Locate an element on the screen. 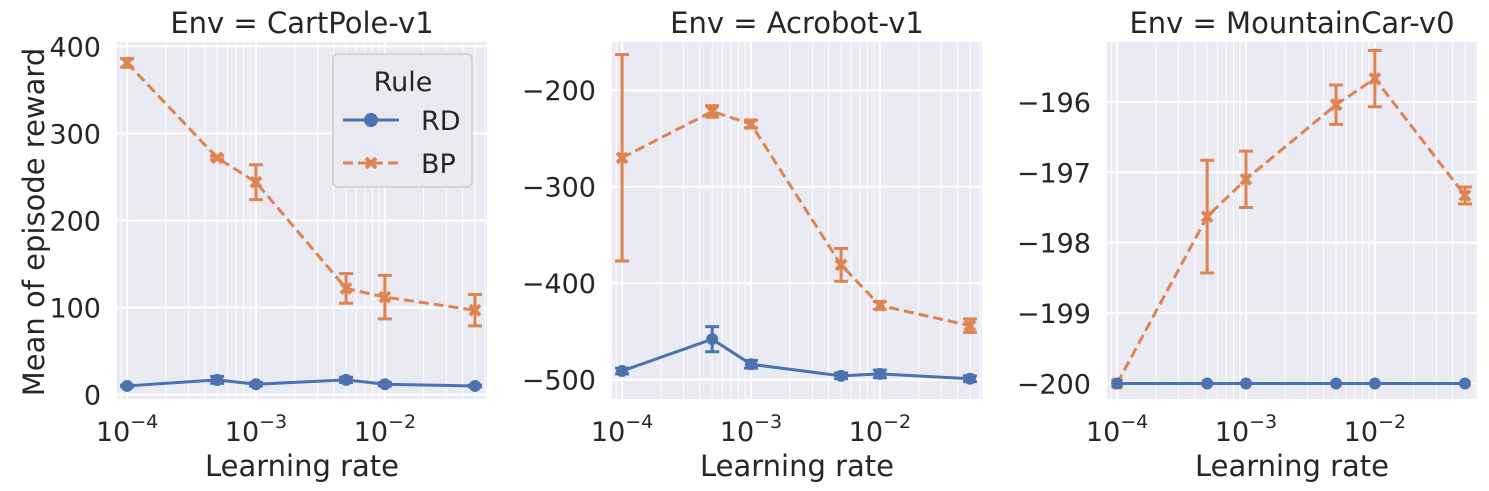  y-axis-label: Mean of episode reward is located at coordinates (34, 222).